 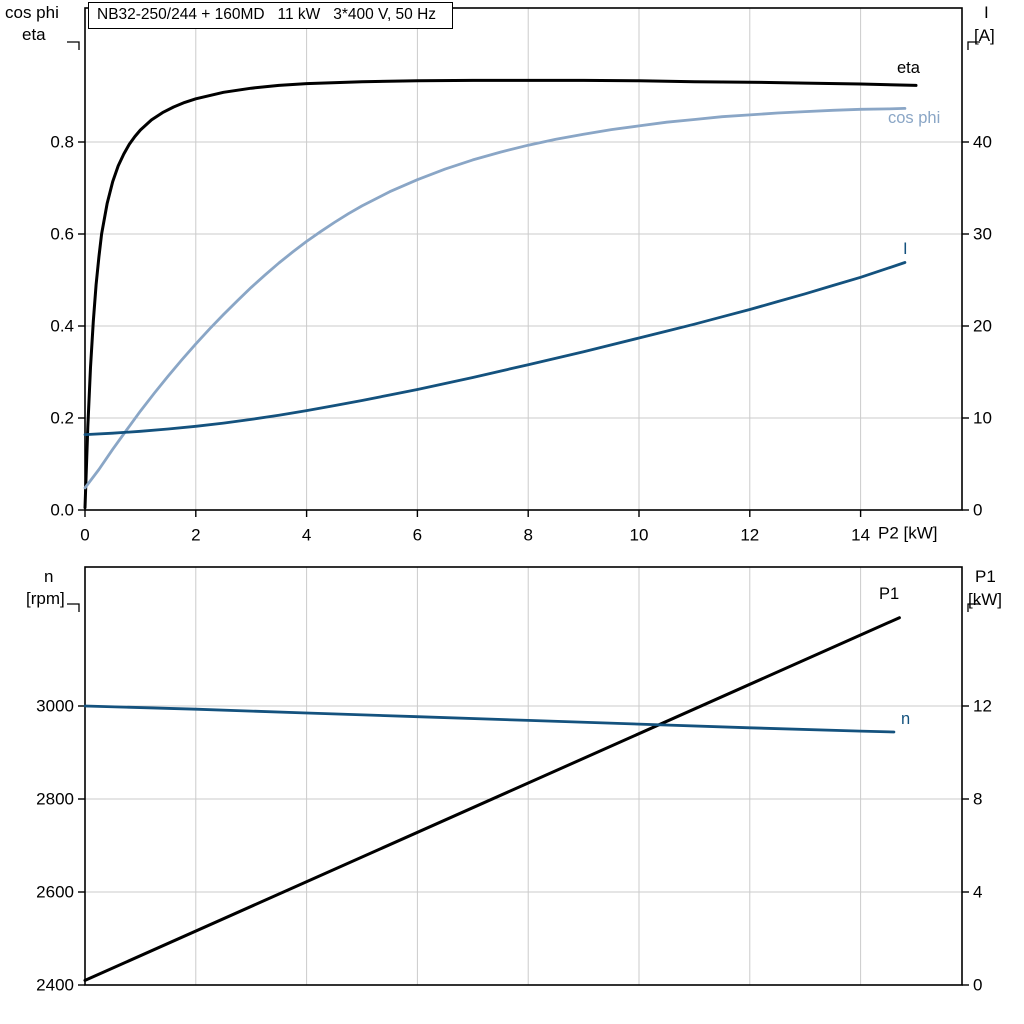 I want to click on right-axis-tick-label: 30, so click(x=982, y=234).